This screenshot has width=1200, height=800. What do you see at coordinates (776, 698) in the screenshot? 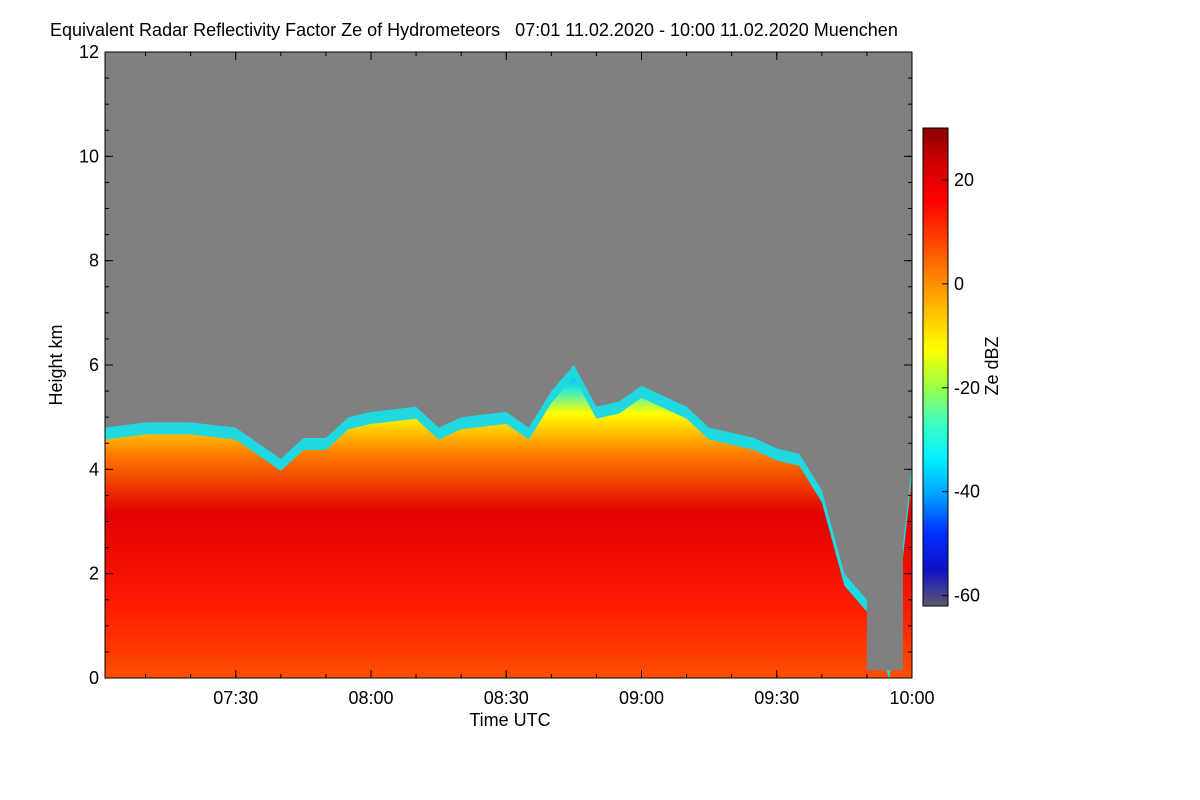
I see `x-tick-label: 09:30` at bounding box center [776, 698].